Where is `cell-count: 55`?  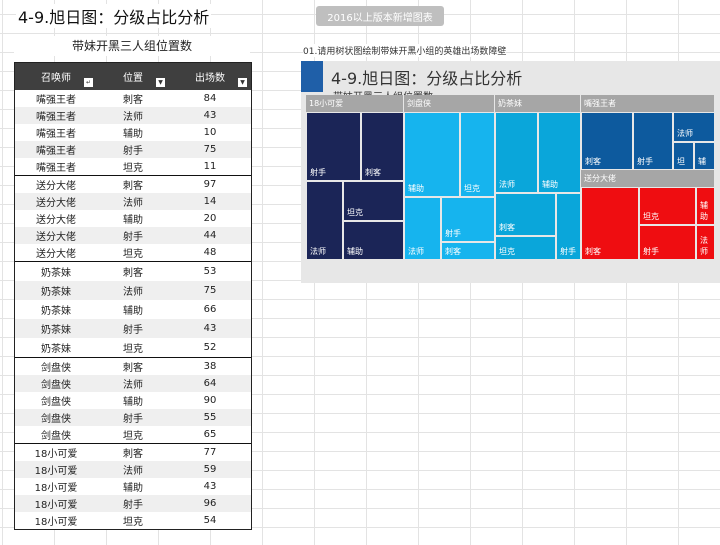
cell-count: 55 is located at coordinates (210, 417).